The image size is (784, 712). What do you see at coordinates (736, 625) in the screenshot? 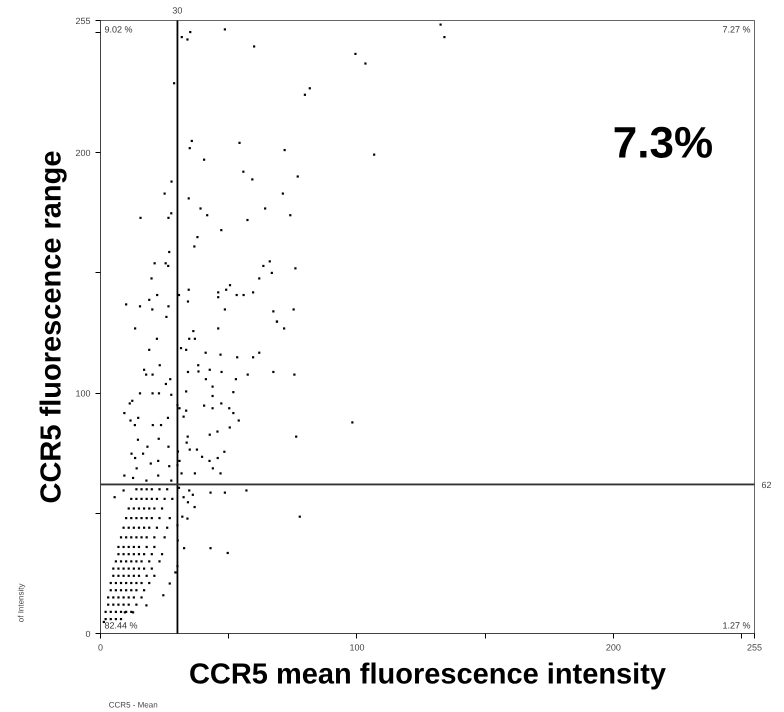
I see `annotation: 1.27 %` at bounding box center [736, 625].